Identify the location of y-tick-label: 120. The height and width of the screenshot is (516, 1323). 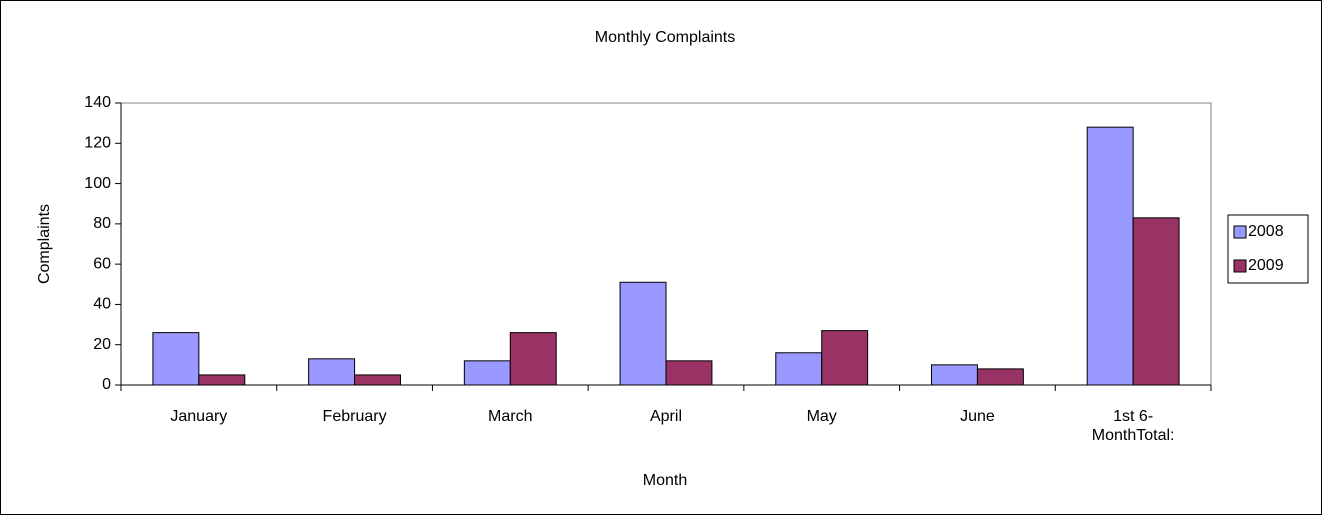
(97, 143).